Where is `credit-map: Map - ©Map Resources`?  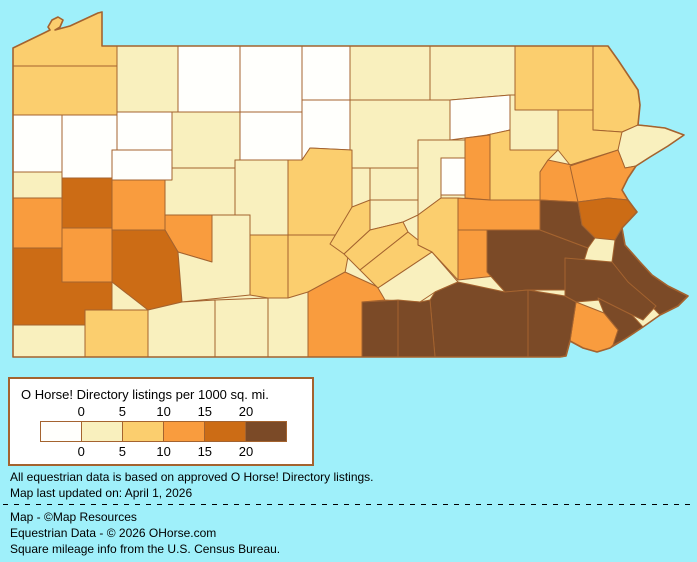
credit-map: Map - ©Map Resources is located at coordinates (73, 517).